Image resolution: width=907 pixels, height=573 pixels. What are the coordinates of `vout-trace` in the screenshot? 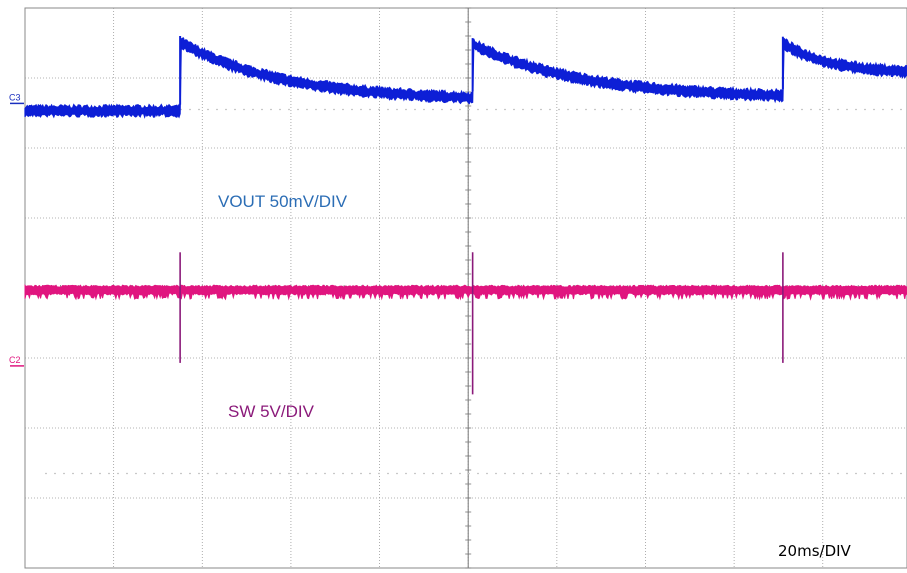 It's located at (465, 77).